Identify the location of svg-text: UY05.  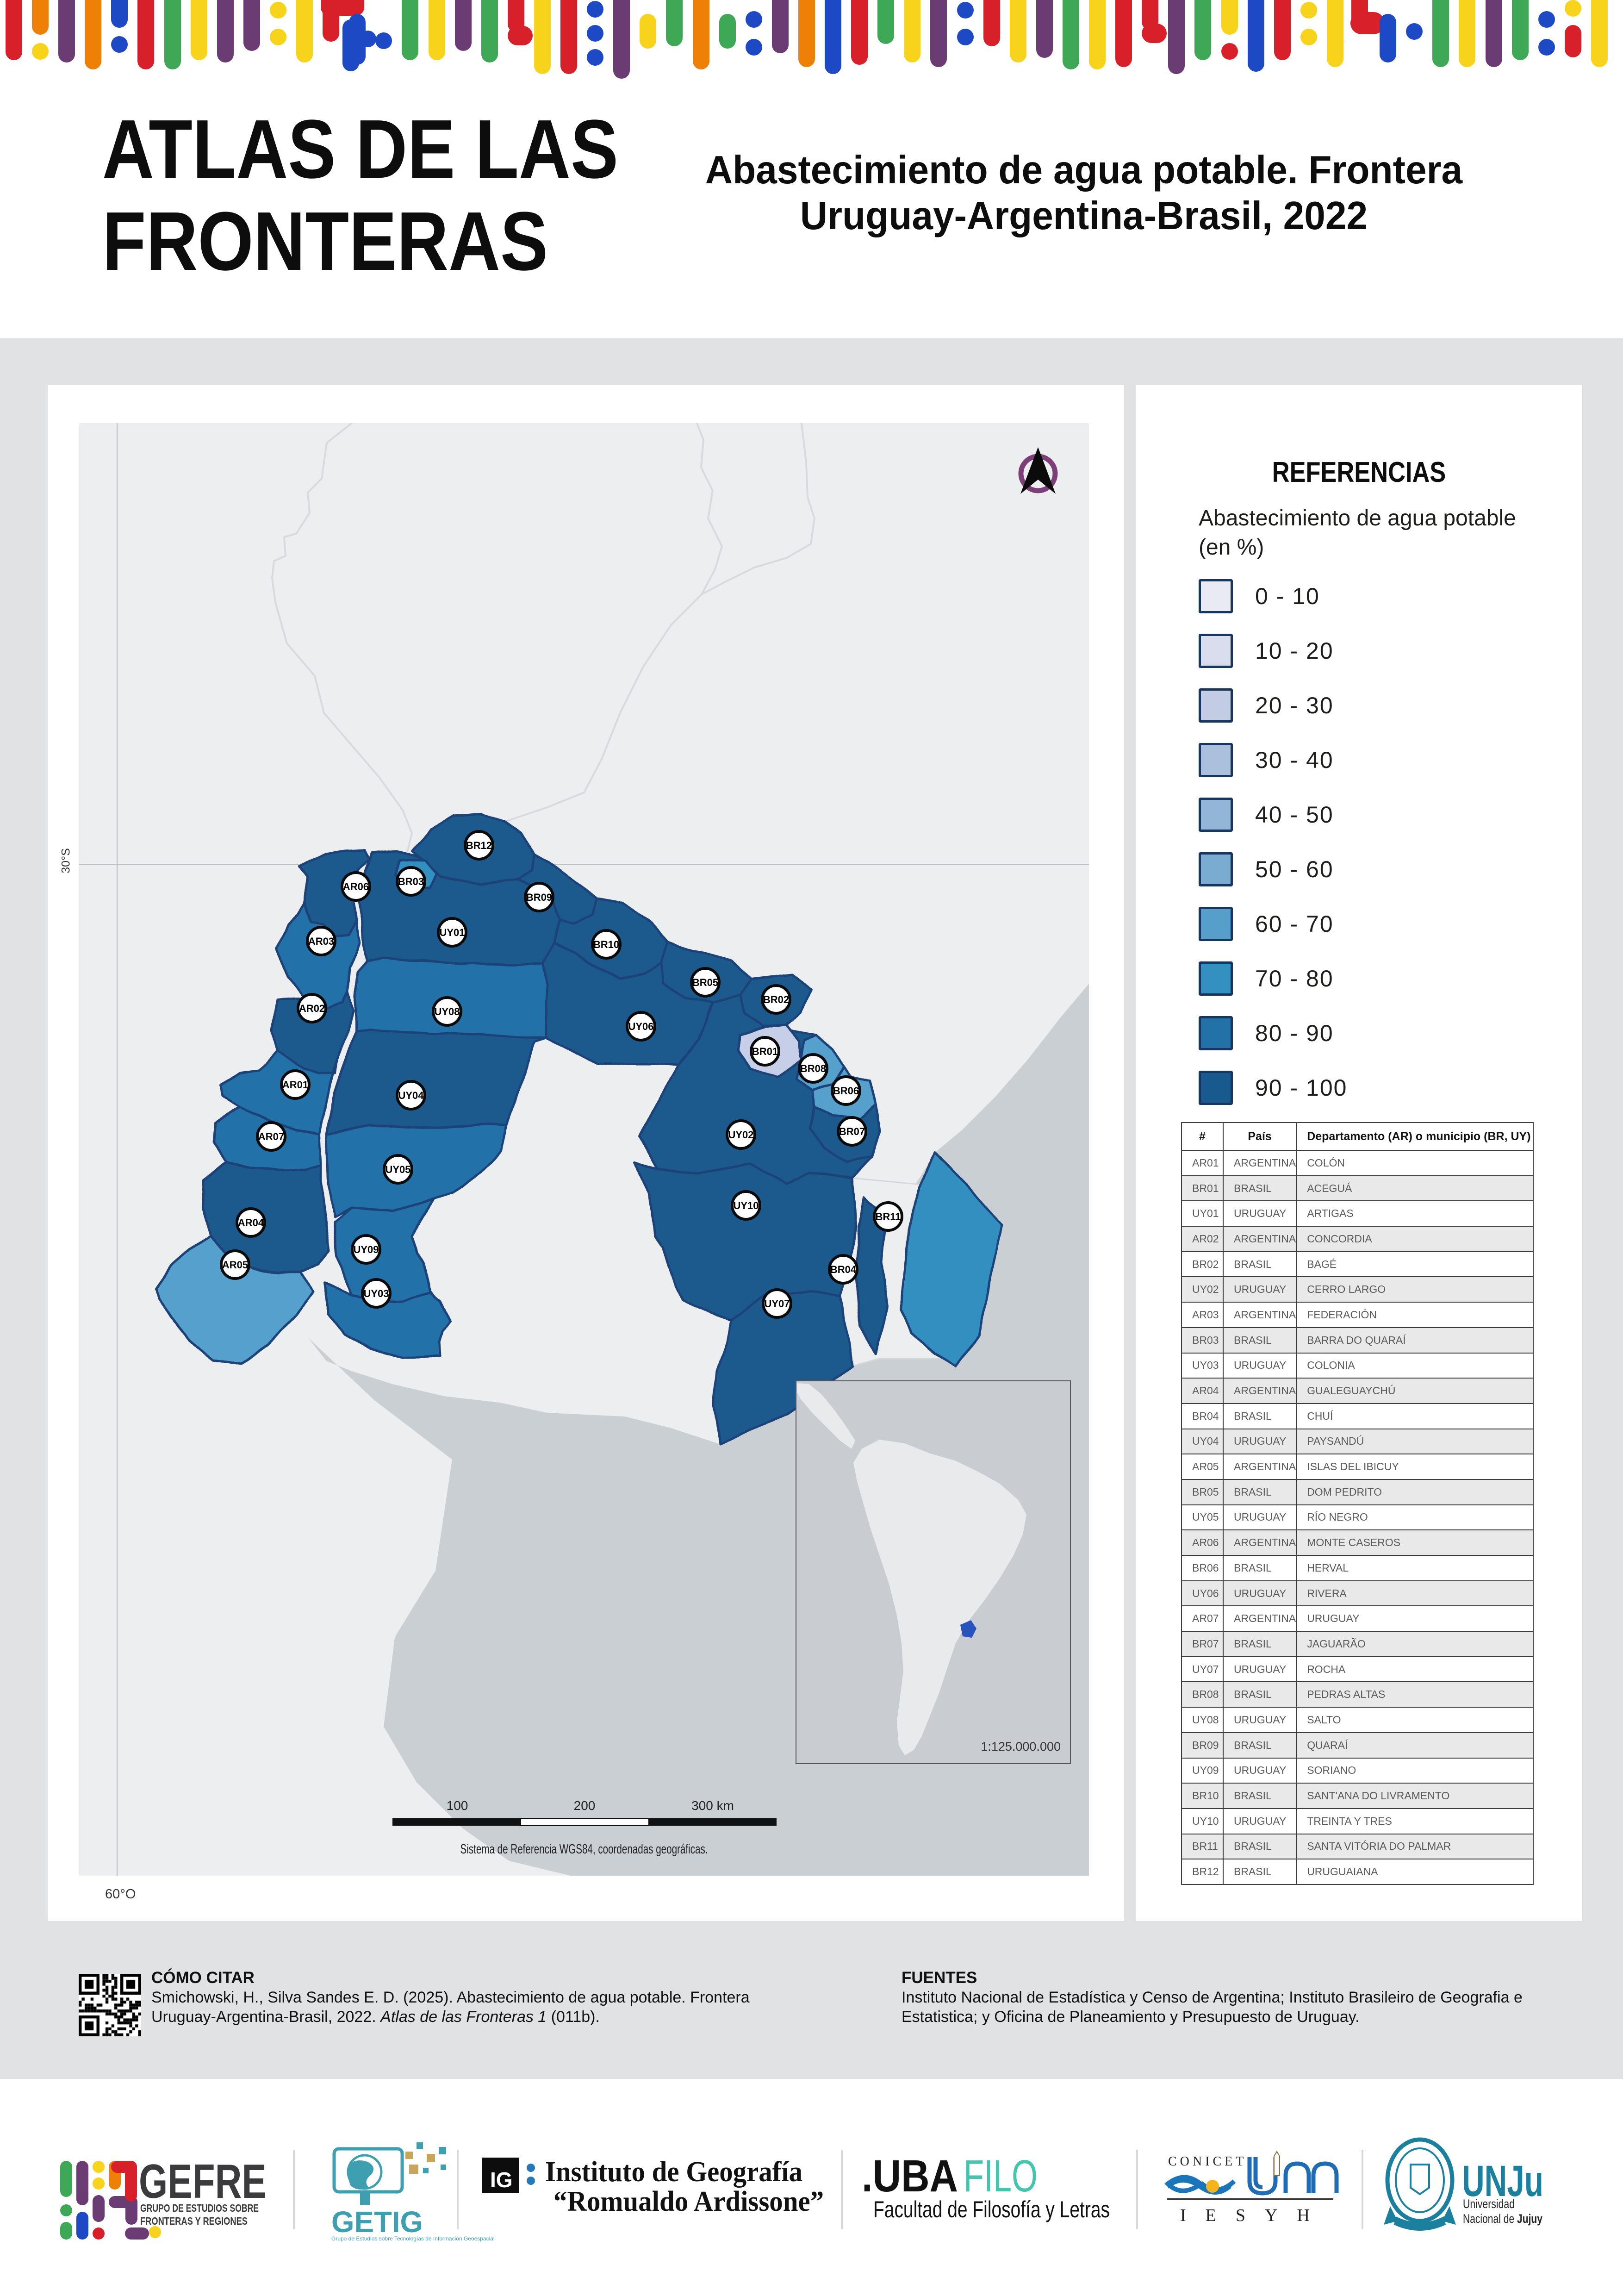
(397, 1169).